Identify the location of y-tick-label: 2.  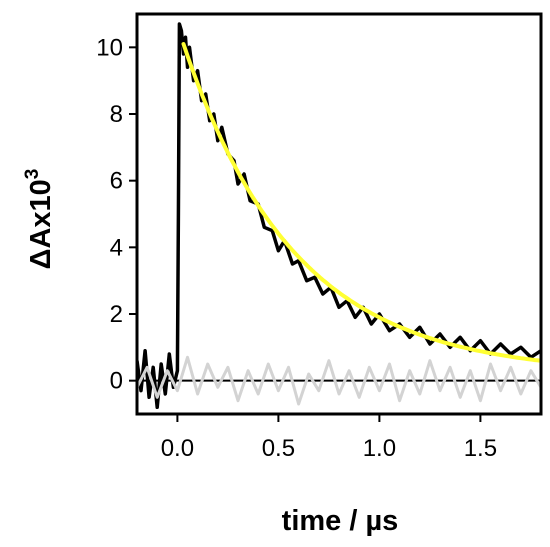
(116, 314).